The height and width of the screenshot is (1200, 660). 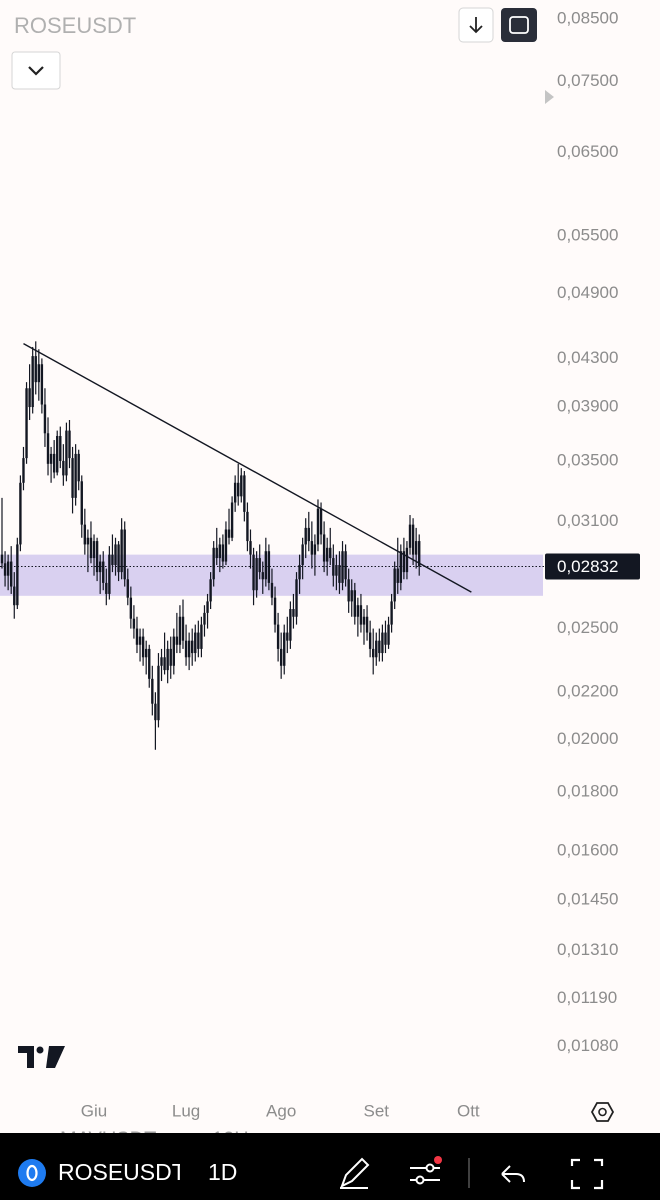 What do you see at coordinates (222, 1172) in the screenshot?
I see `toolbar-interval: 1D` at bounding box center [222, 1172].